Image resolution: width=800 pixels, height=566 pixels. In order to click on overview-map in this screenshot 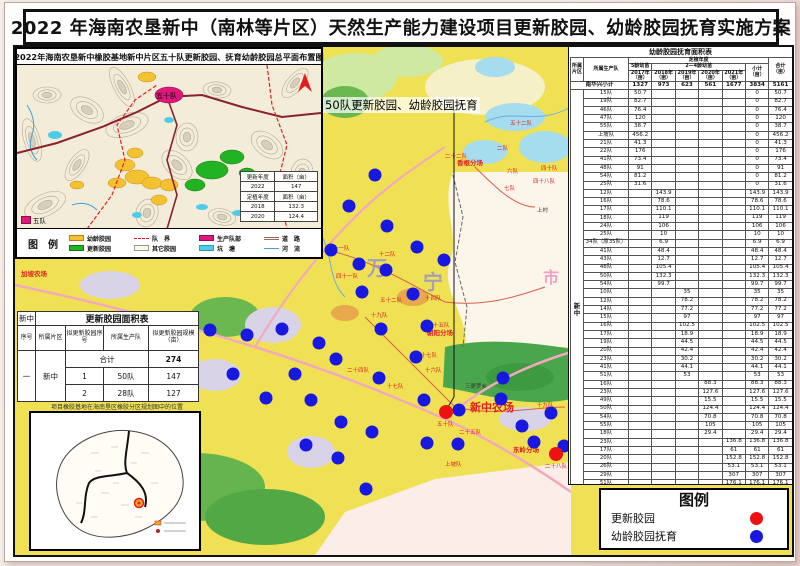, I will do `click(115, 481)`.